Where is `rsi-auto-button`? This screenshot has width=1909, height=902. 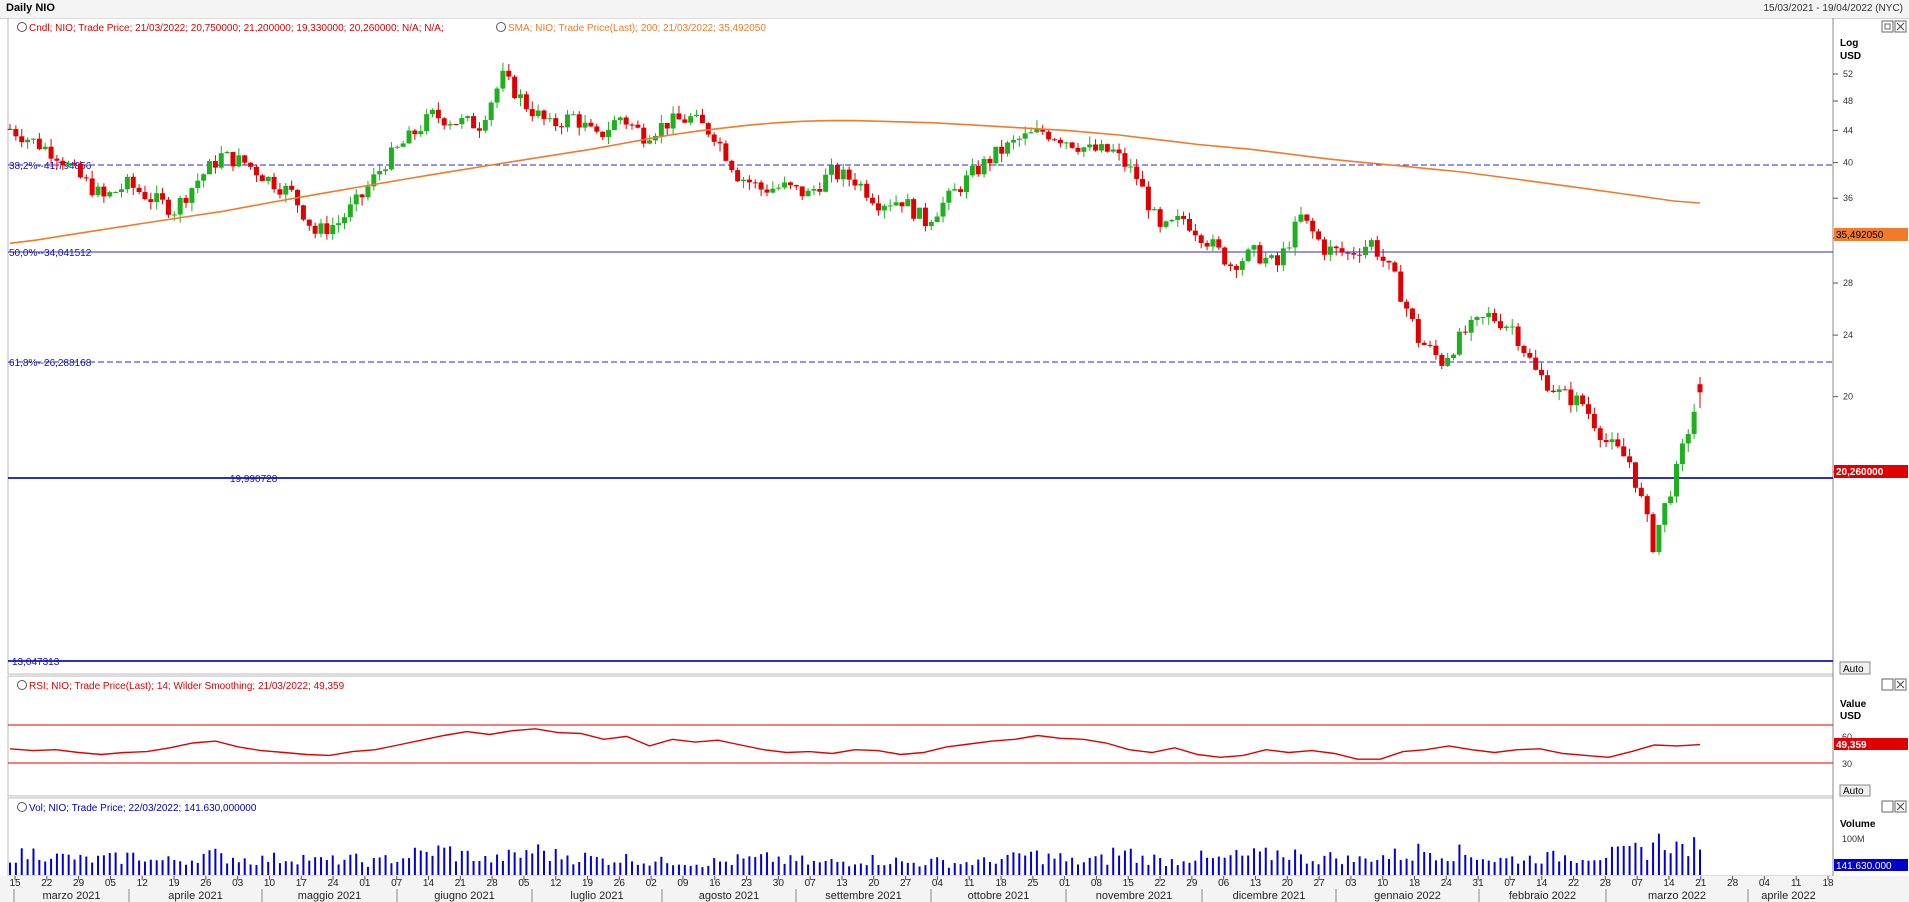
rsi-auto-button is located at coordinates (1855, 790).